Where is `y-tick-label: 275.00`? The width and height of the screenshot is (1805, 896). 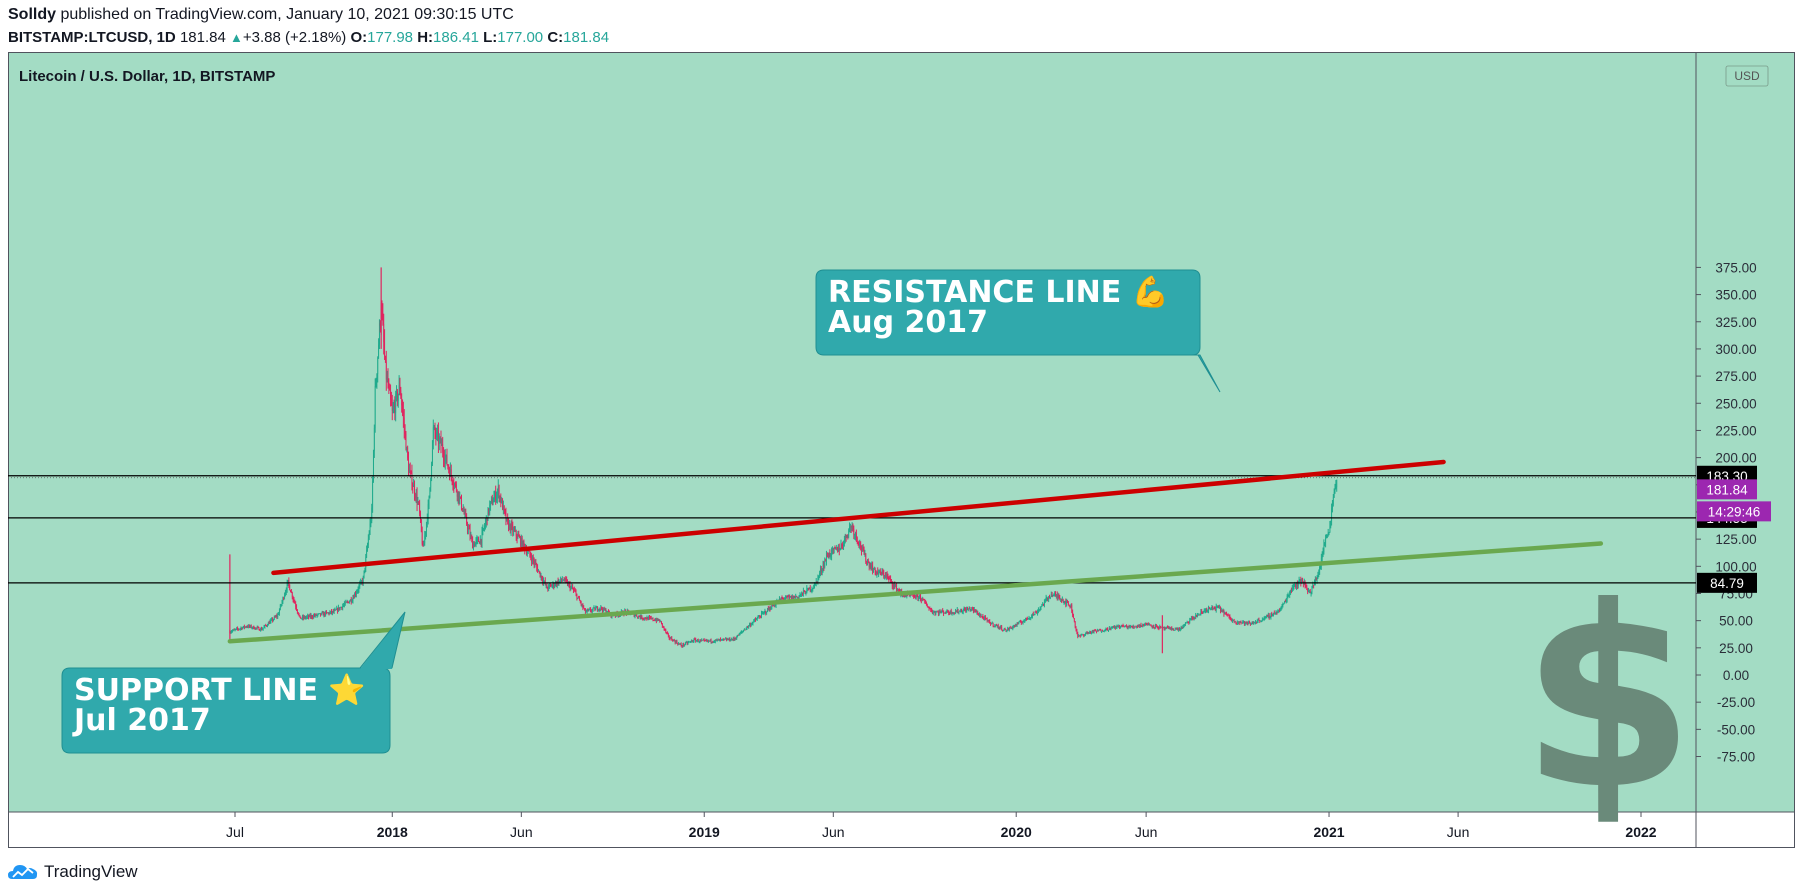
y-tick-label: 275.00 is located at coordinates (1735, 376).